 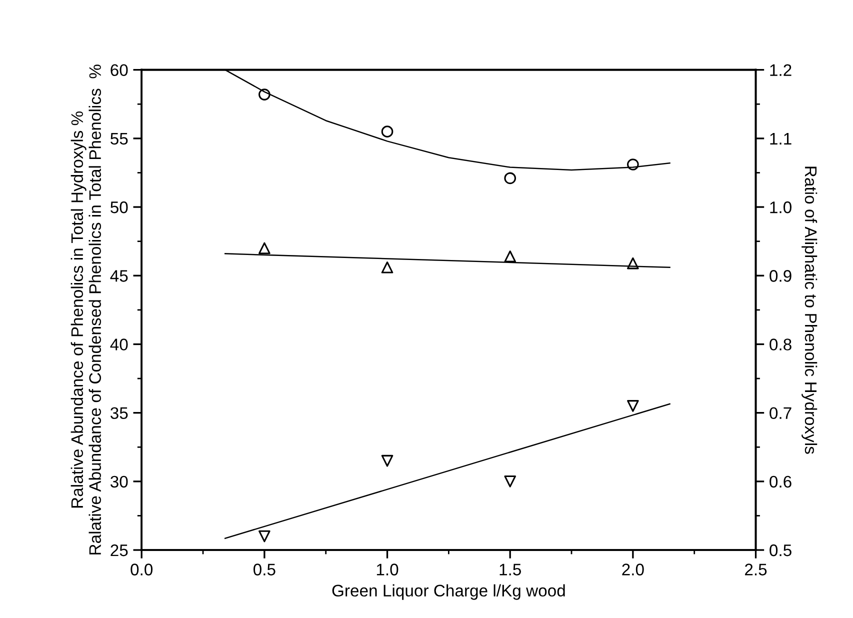 I want to click on y2-tick-label: 0.9, so click(x=781, y=276).